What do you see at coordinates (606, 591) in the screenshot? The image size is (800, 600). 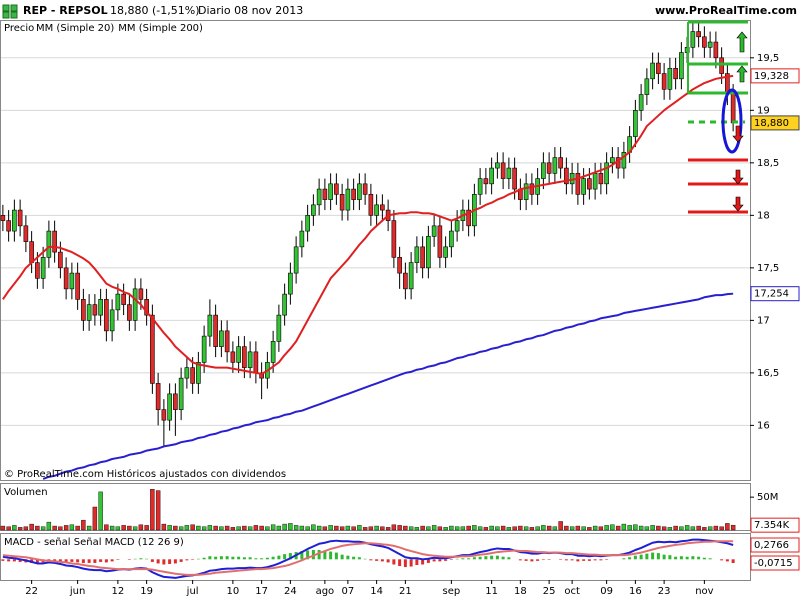 I see `x-tick-label: 09` at bounding box center [606, 591].